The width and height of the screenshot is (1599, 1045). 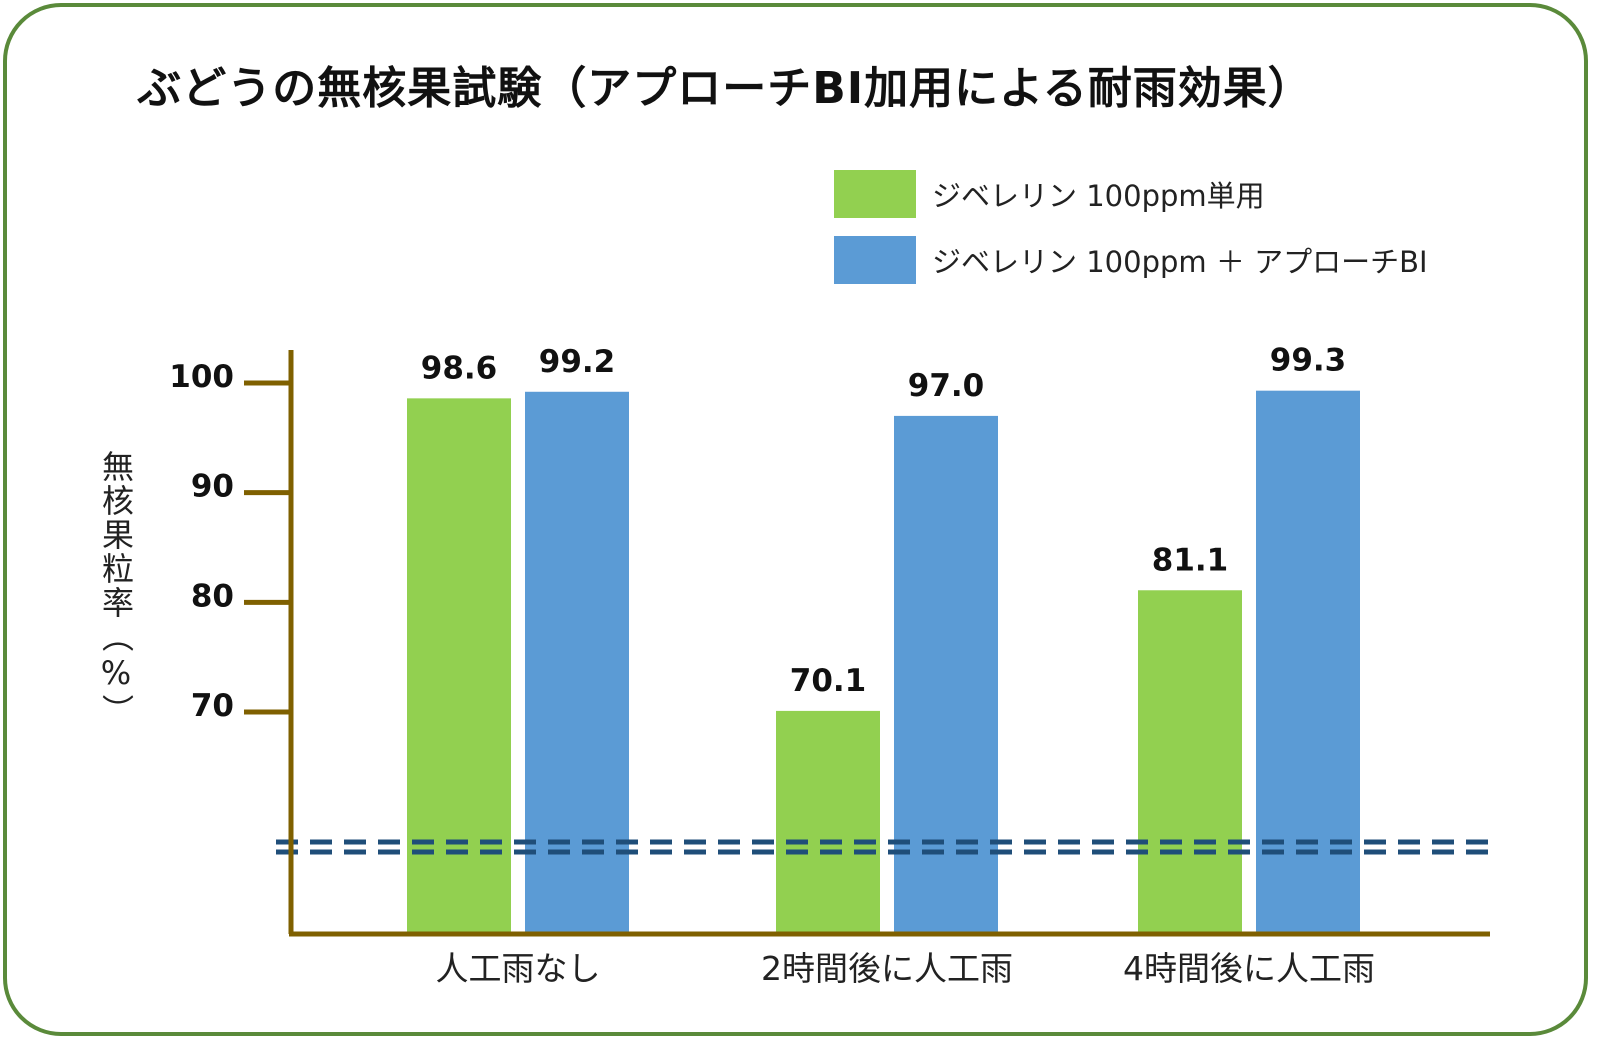 I want to click on legend-item-gibberellin-approach: ジベレリン 100ppm ＋ アプローチBI, so click(x=1131, y=260).